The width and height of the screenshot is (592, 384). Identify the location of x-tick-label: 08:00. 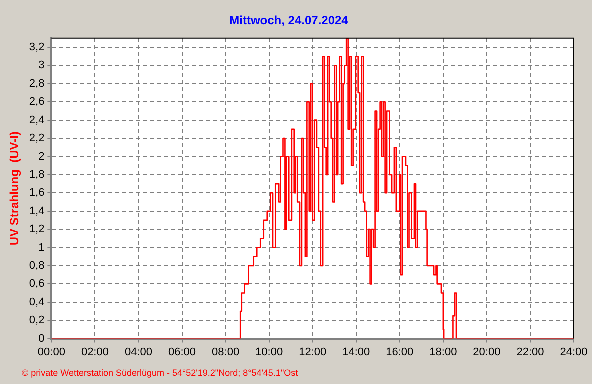
(226, 352).